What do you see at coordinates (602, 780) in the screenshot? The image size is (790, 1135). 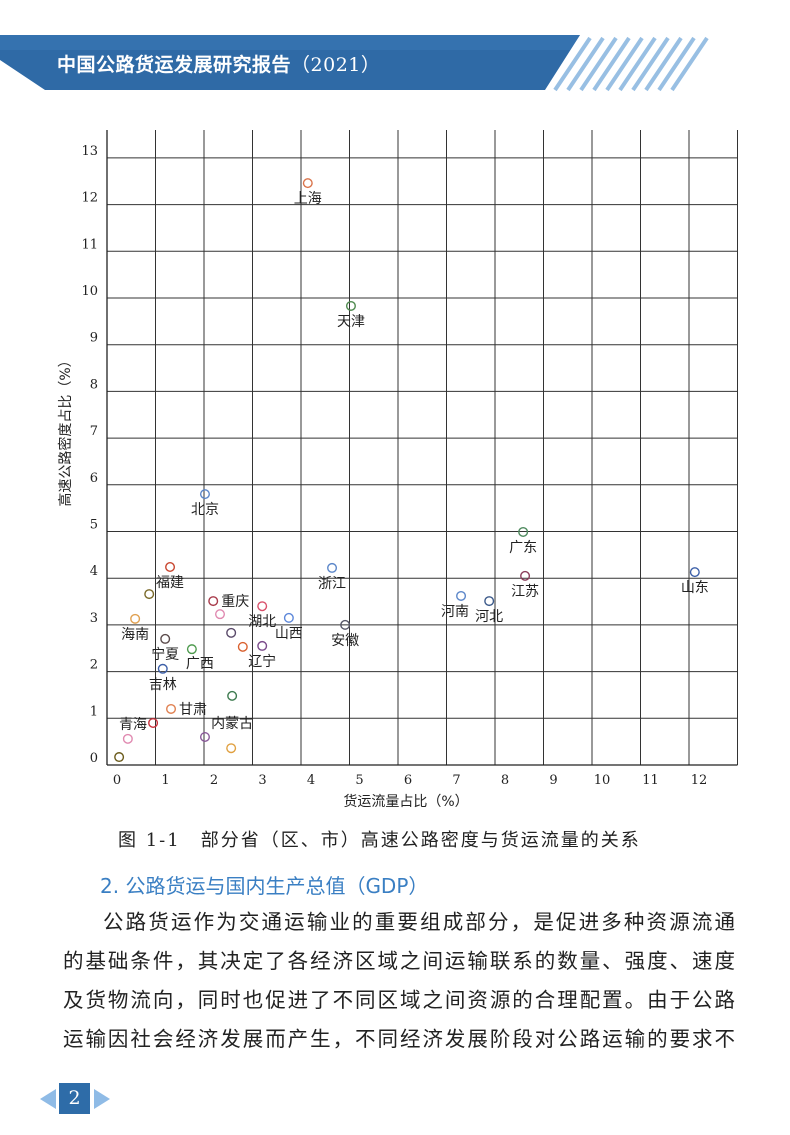 I see `x-tick-label: 10` at bounding box center [602, 780].